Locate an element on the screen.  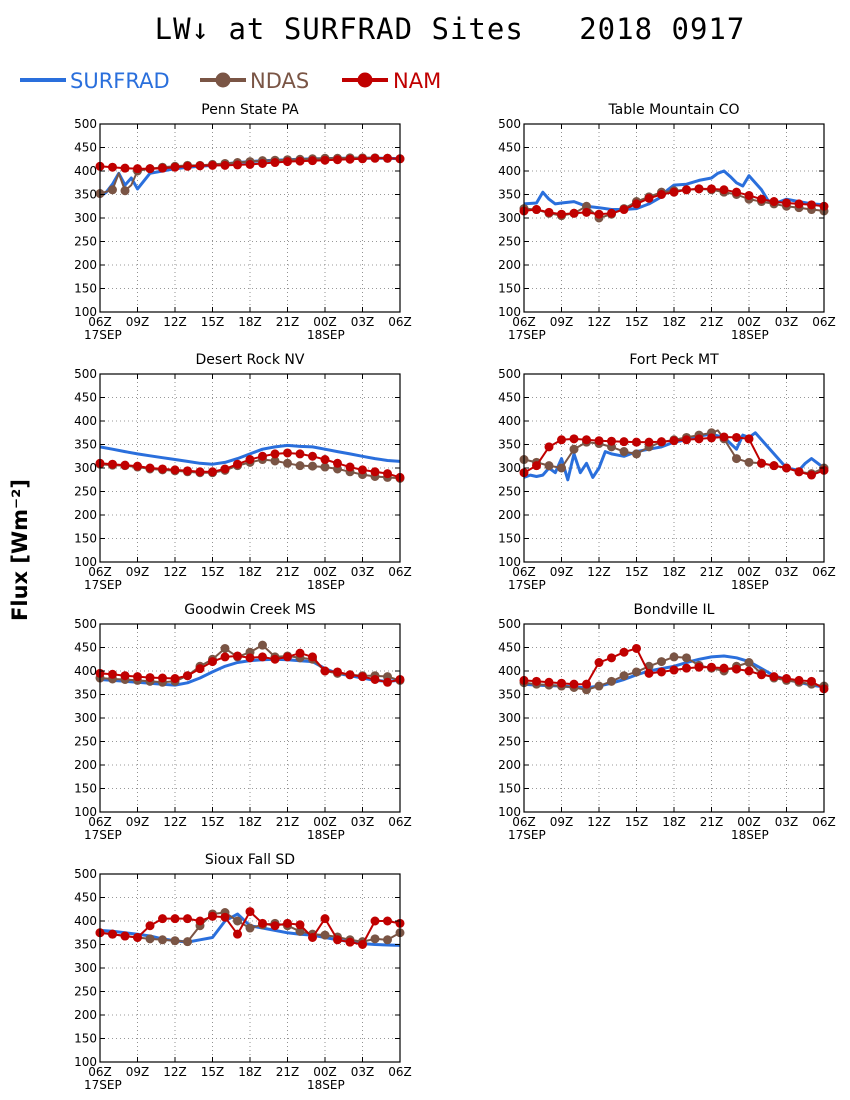
series-ndas is located at coordinates (250, 663).